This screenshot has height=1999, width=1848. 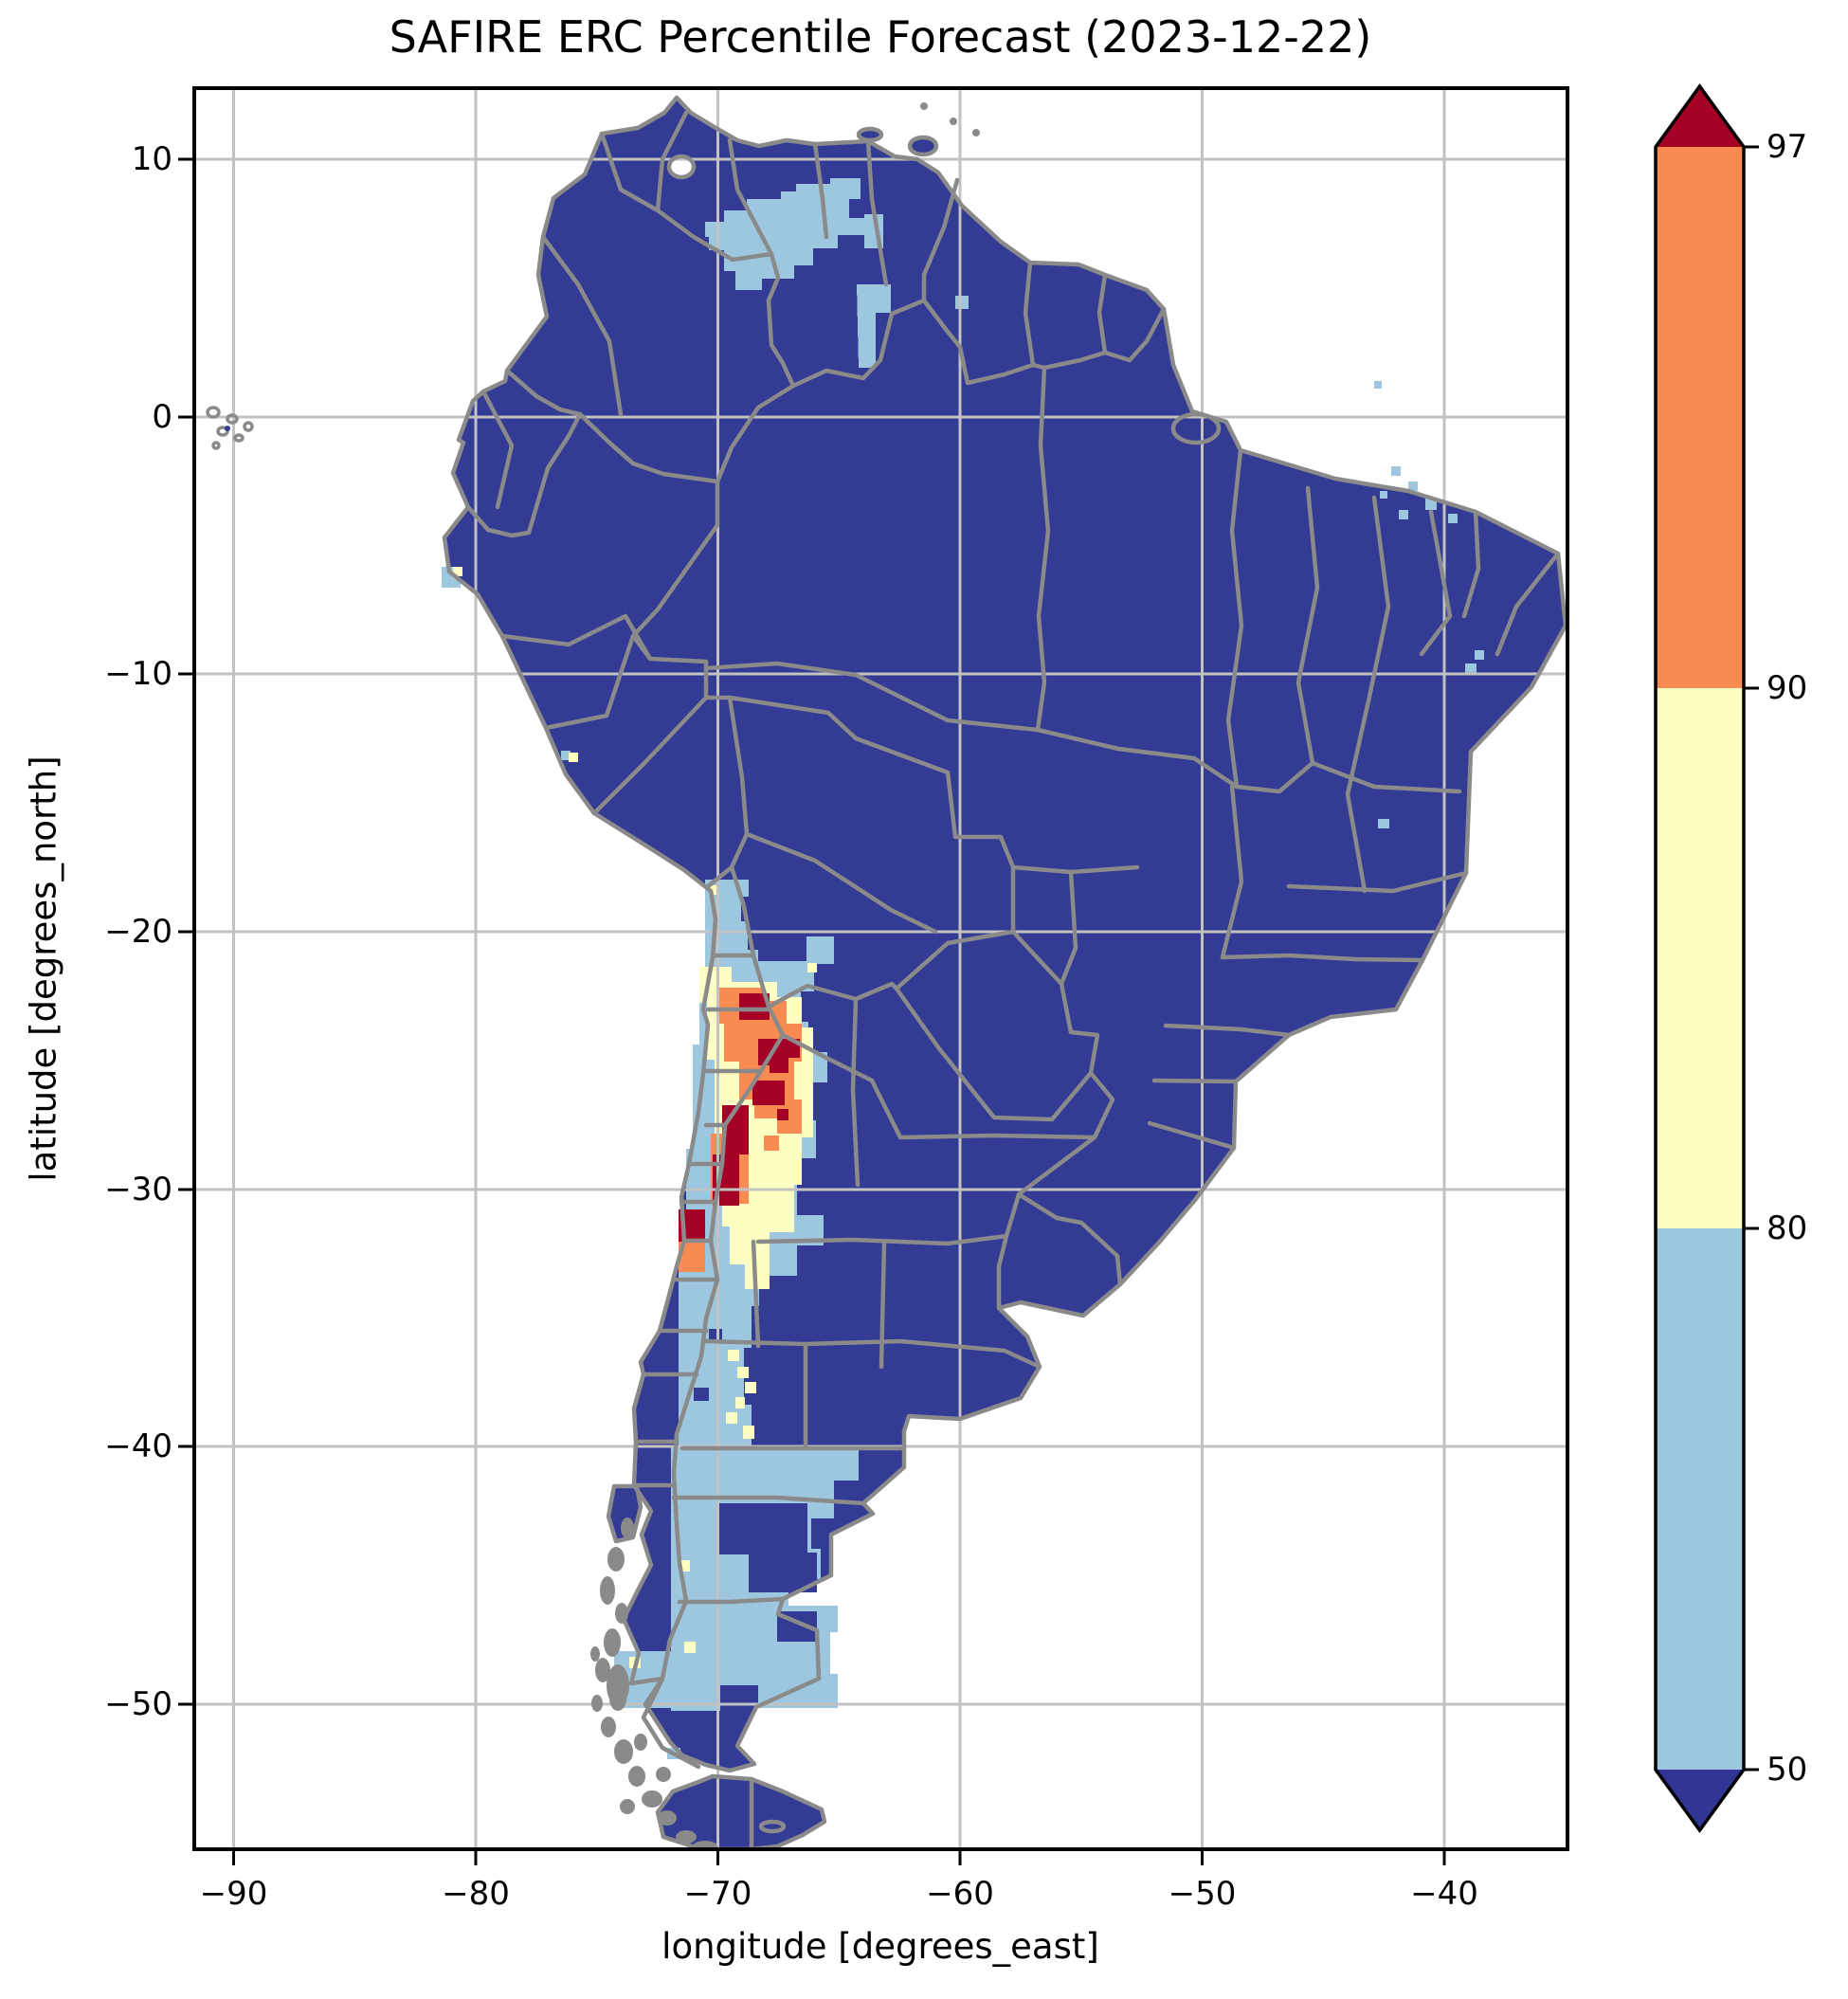 What do you see at coordinates (1787, 1770) in the screenshot?
I see `colorbar-tick-label: 50` at bounding box center [1787, 1770].